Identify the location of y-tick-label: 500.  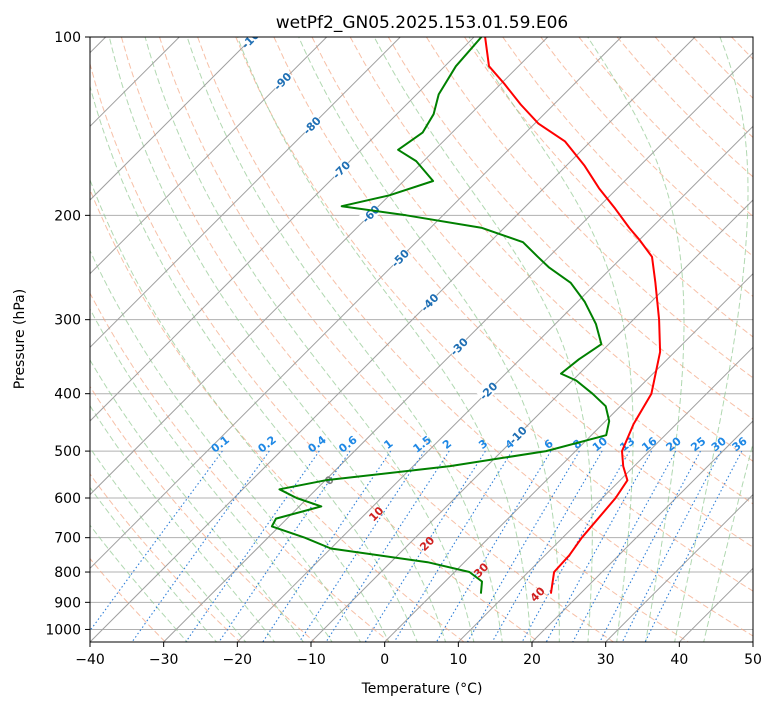
(67, 452).